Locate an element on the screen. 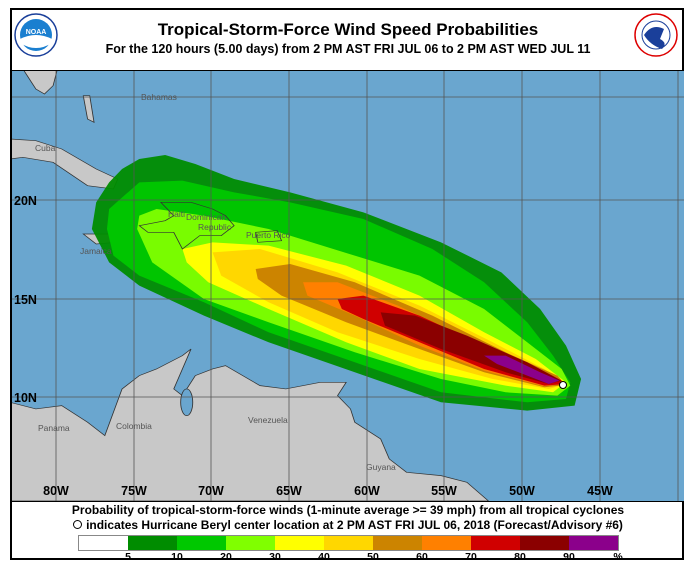 The image size is (696, 573). lat-label: 20N is located at coordinates (25, 201).